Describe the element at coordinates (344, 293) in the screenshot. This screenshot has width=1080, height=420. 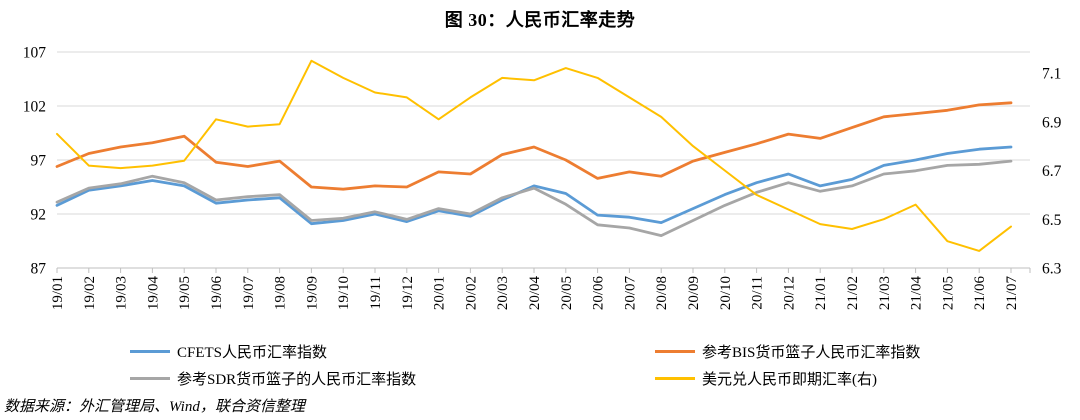
I see `x-axis-tick-label: 19/10` at that location.